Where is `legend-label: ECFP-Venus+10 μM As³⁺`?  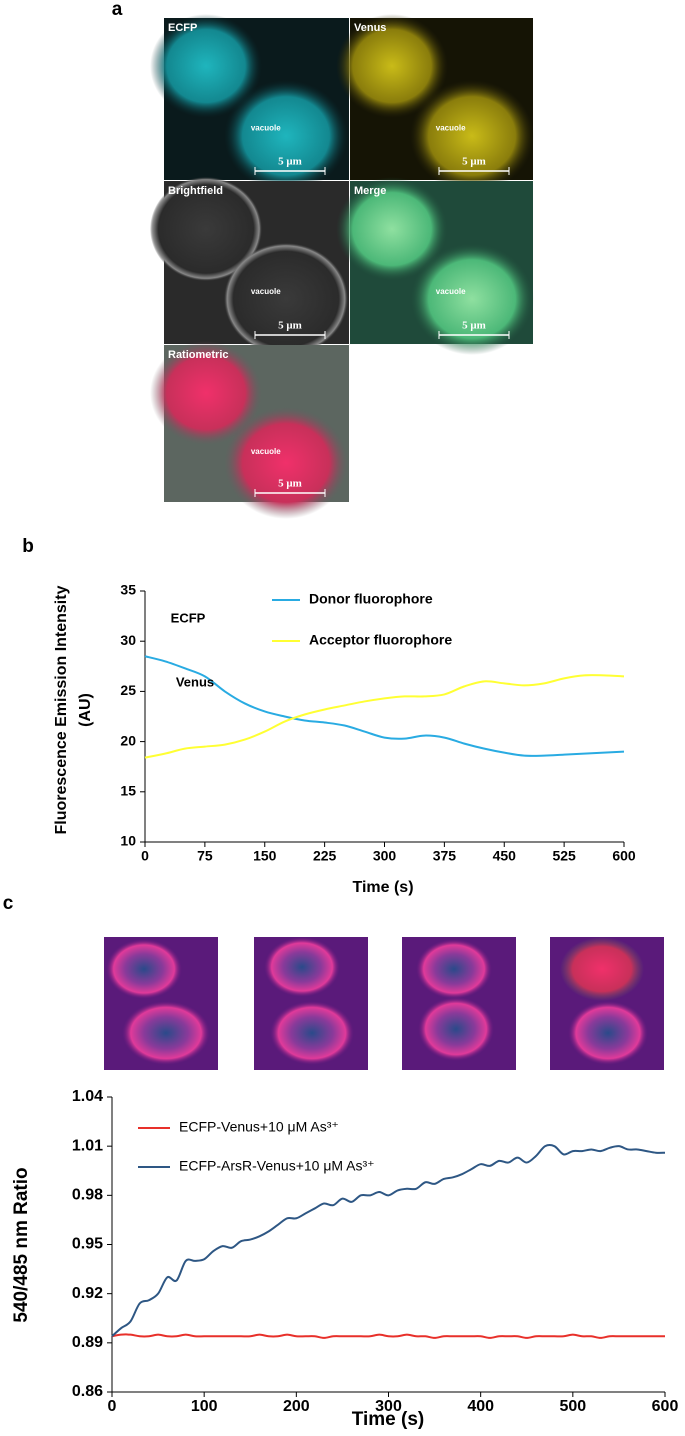
legend-label: ECFP-Venus+10 μM As³⁺ is located at coordinates (259, 1127).